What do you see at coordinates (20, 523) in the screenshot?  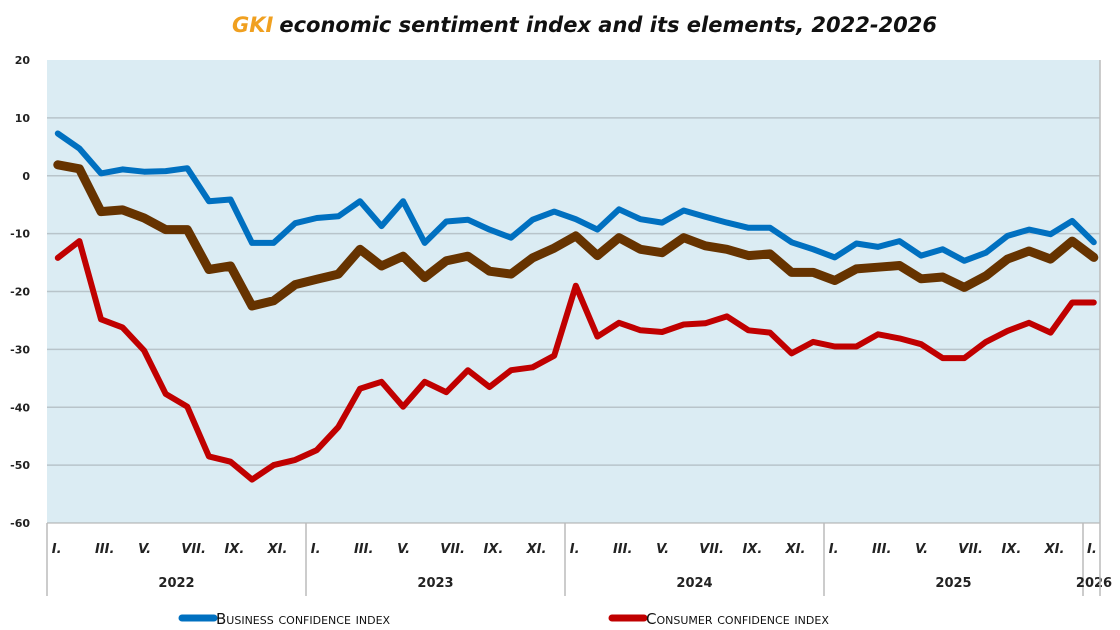 I see `y-tick-label: -60` at bounding box center [20, 523].